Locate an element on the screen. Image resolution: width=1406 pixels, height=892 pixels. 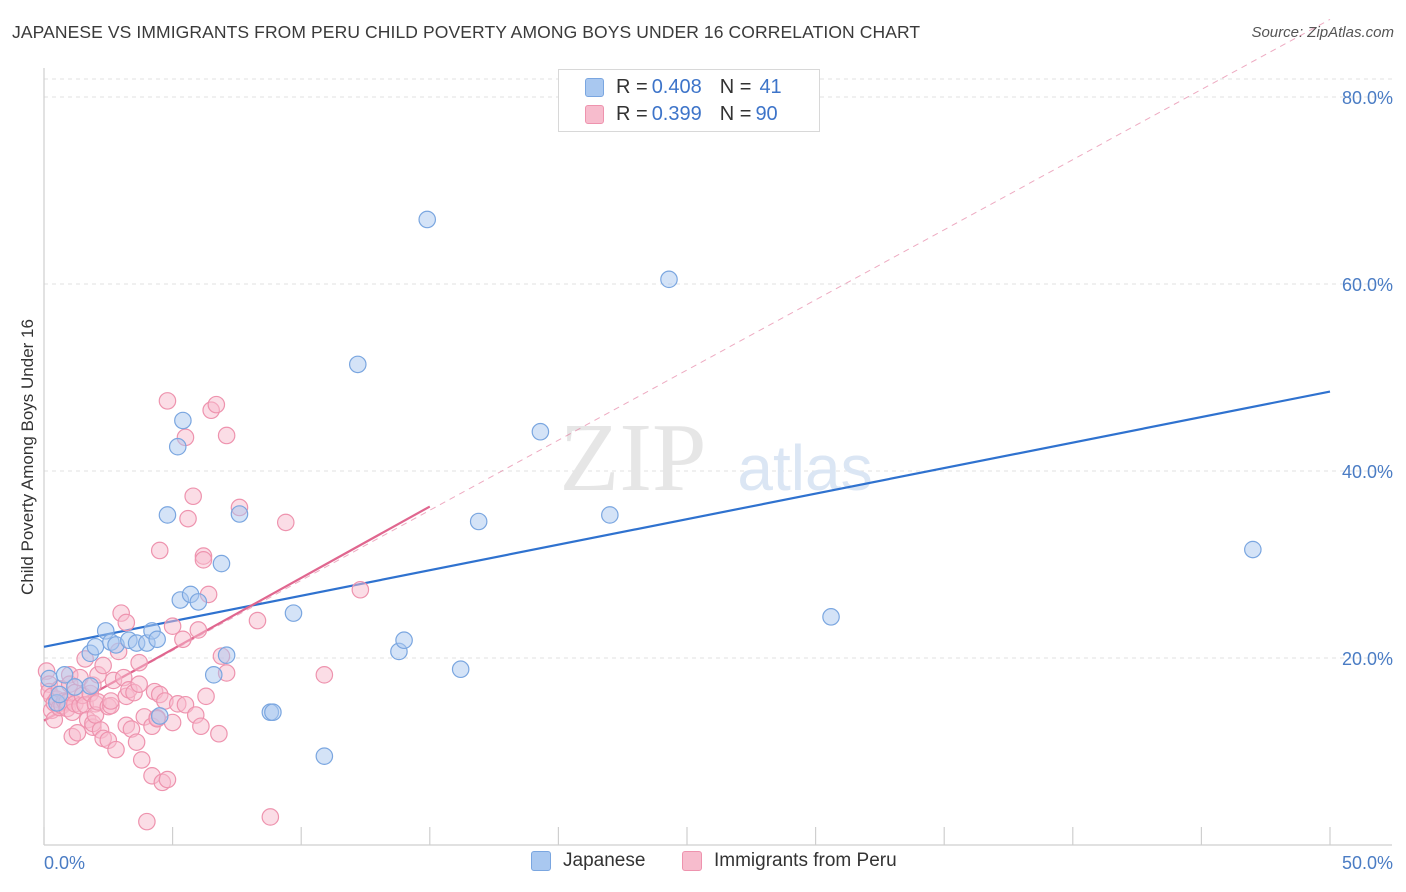
y-tick-label: 60.0% is located at coordinates (1367, 285).